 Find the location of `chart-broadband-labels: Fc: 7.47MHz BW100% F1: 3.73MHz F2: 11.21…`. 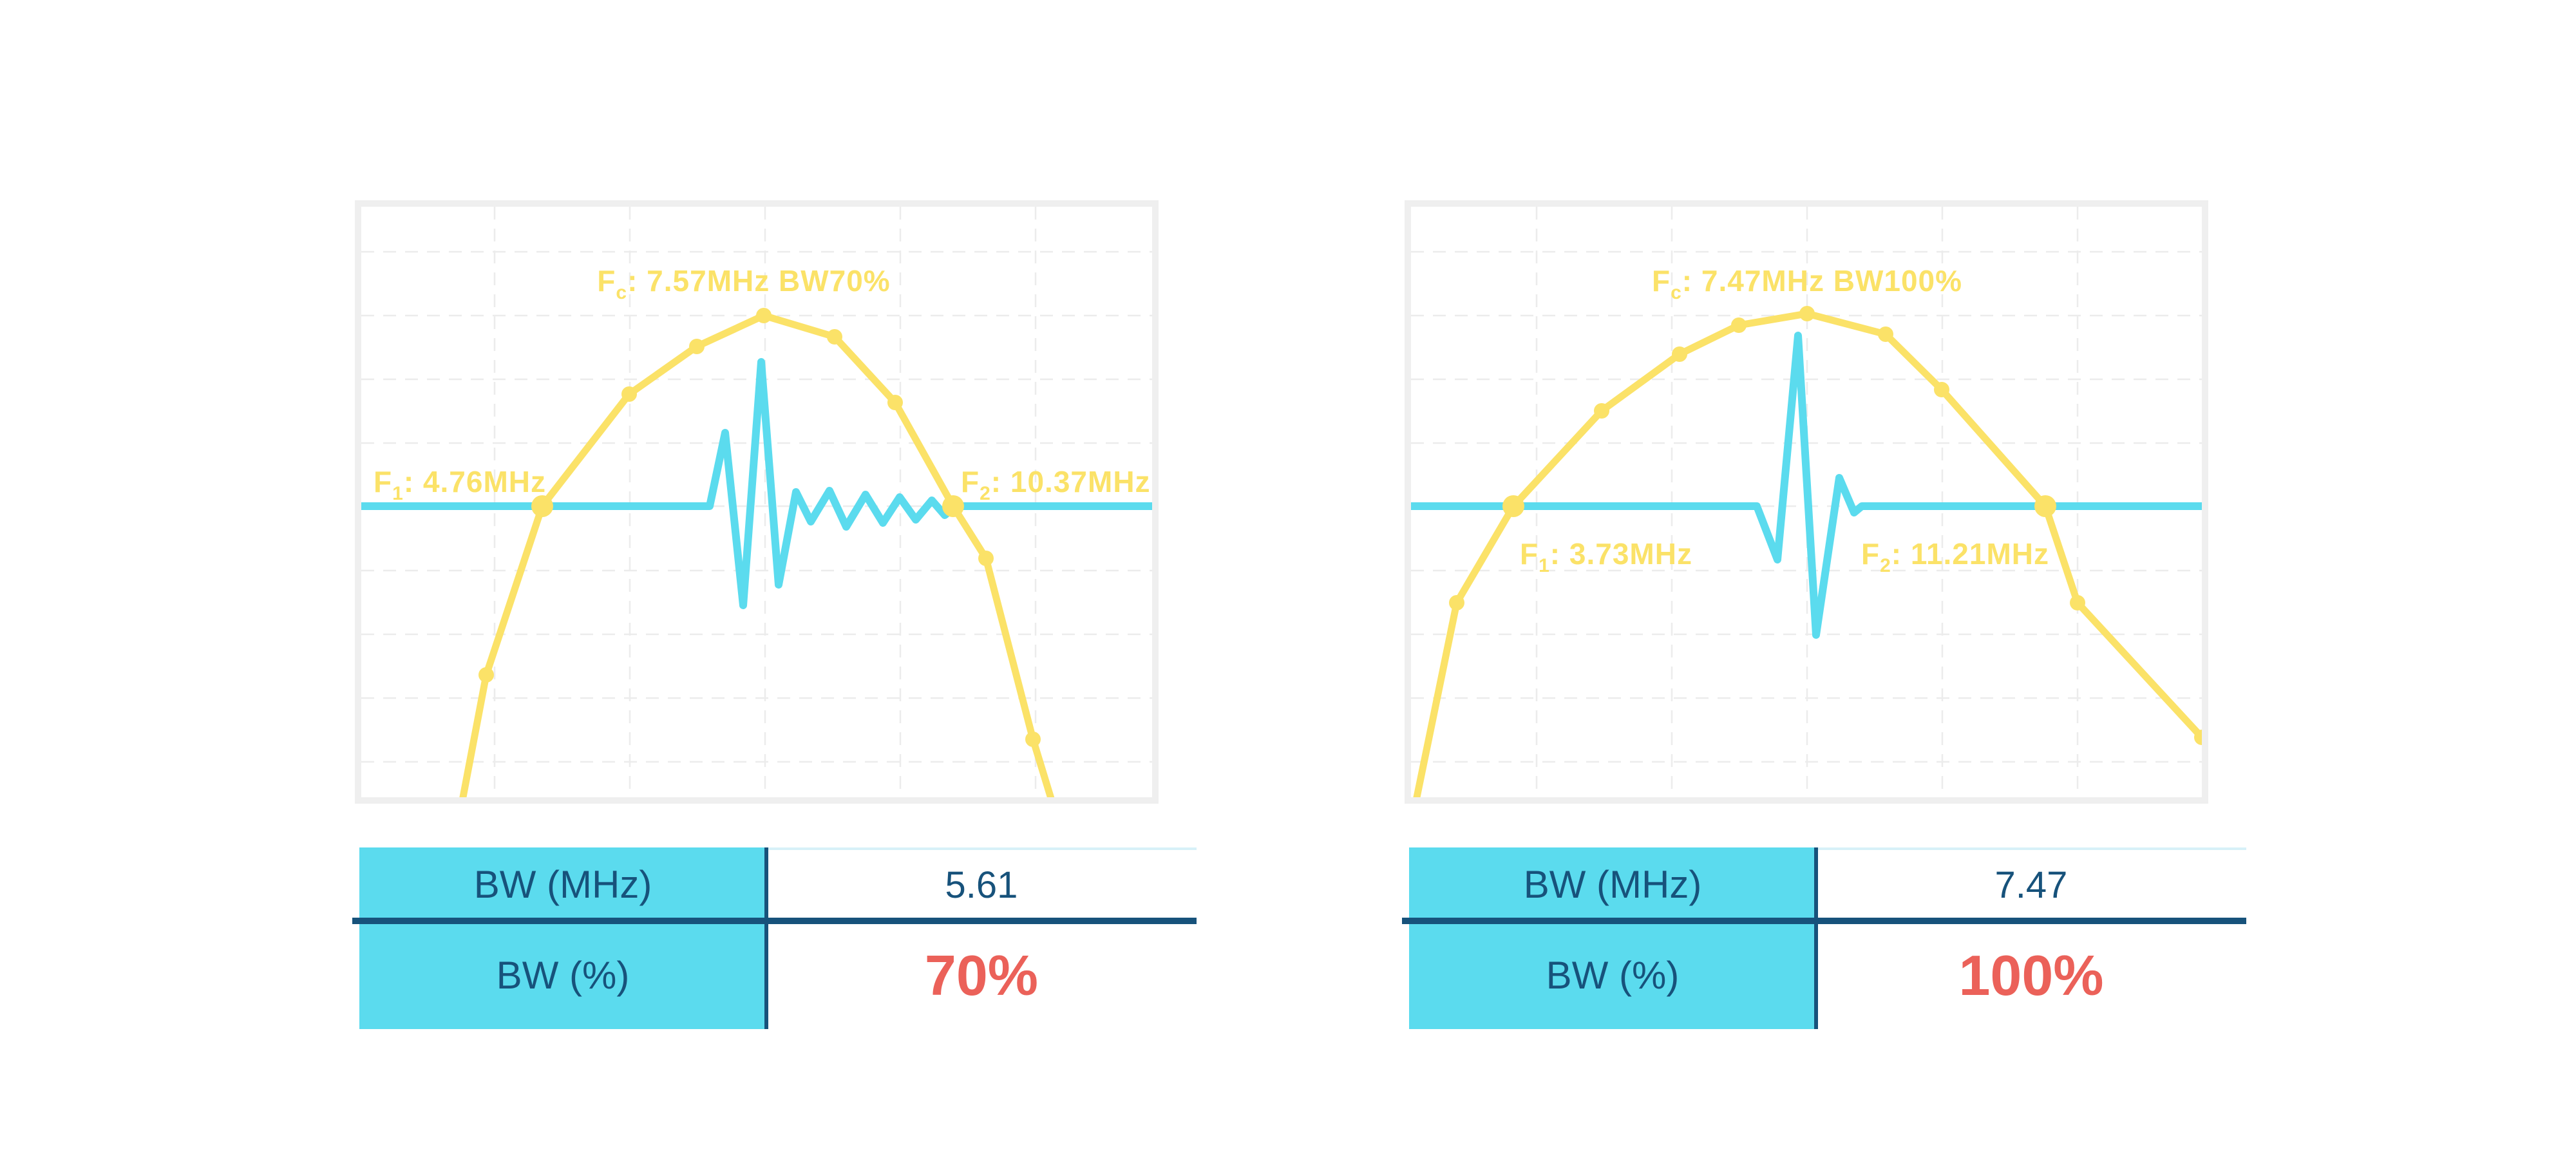

chart-broadband-labels: Fc: 7.47MHz BW100% F1: 3.73MHz F2: 11.21… is located at coordinates (1785, 420).